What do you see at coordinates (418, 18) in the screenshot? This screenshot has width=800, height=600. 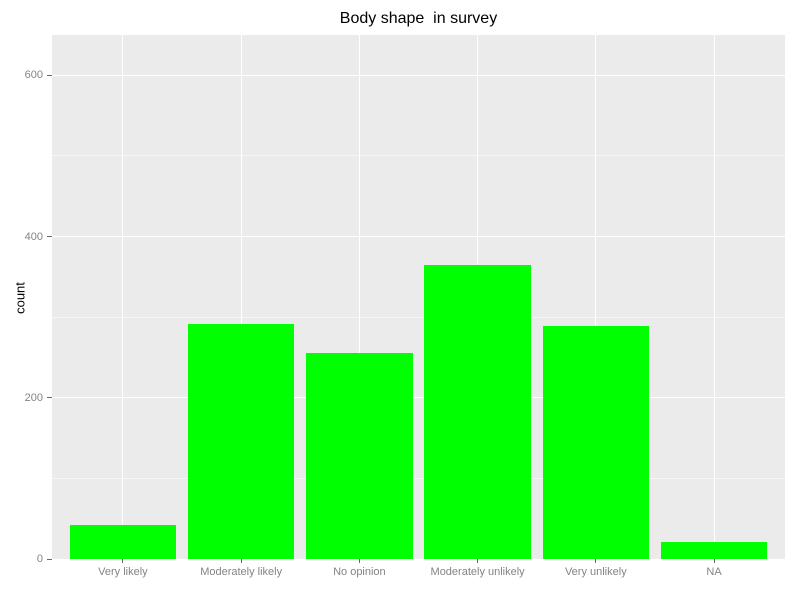 I see `chart-title: Body shape in survey` at bounding box center [418, 18].